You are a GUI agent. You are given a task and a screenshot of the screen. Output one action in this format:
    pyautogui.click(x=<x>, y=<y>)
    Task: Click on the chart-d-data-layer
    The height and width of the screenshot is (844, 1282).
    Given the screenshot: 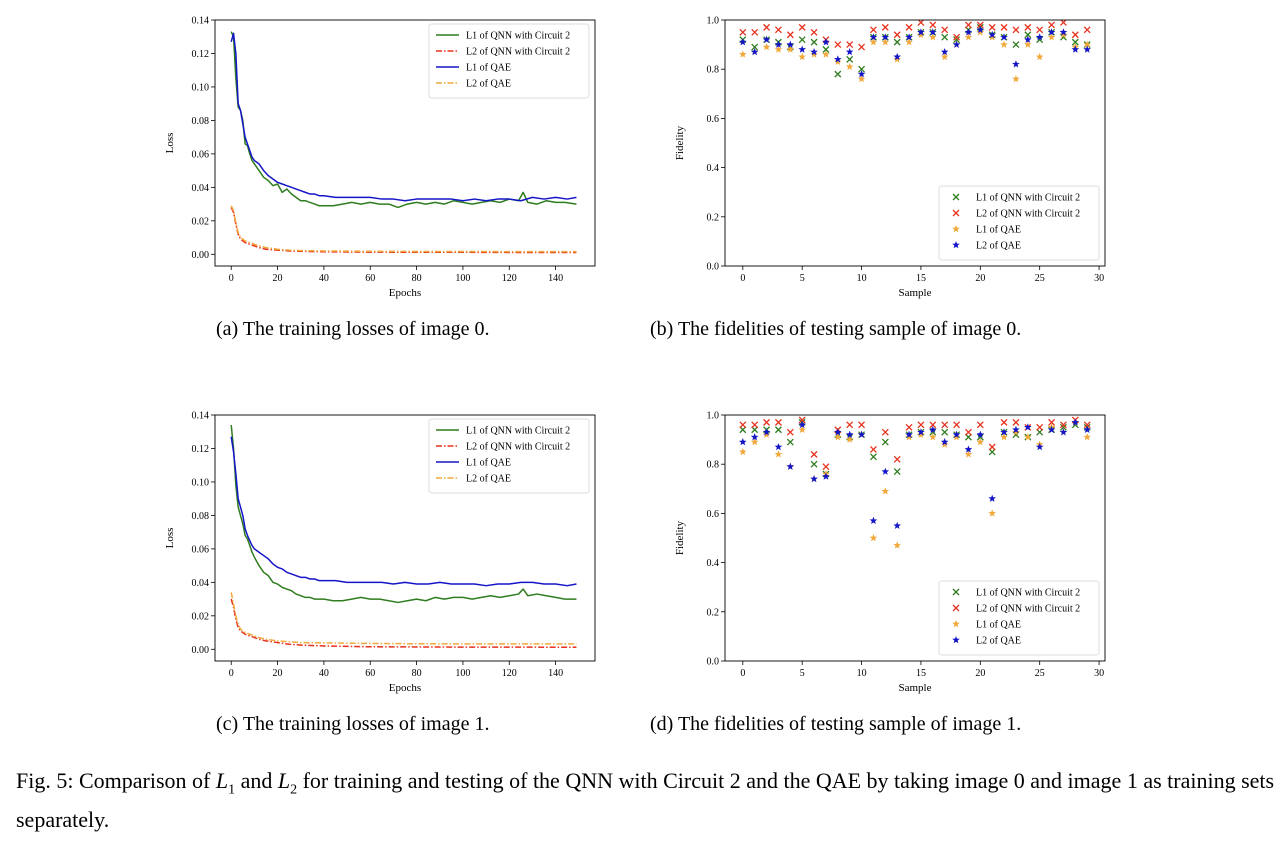 What is the action you would take?
    pyautogui.click(x=915, y=482)
    